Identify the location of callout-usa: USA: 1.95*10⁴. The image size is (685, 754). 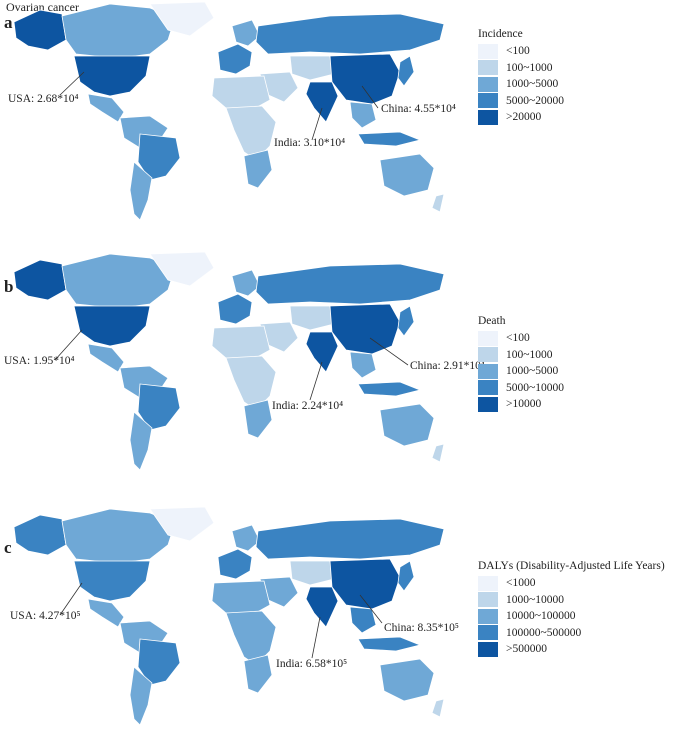
(39, 361).